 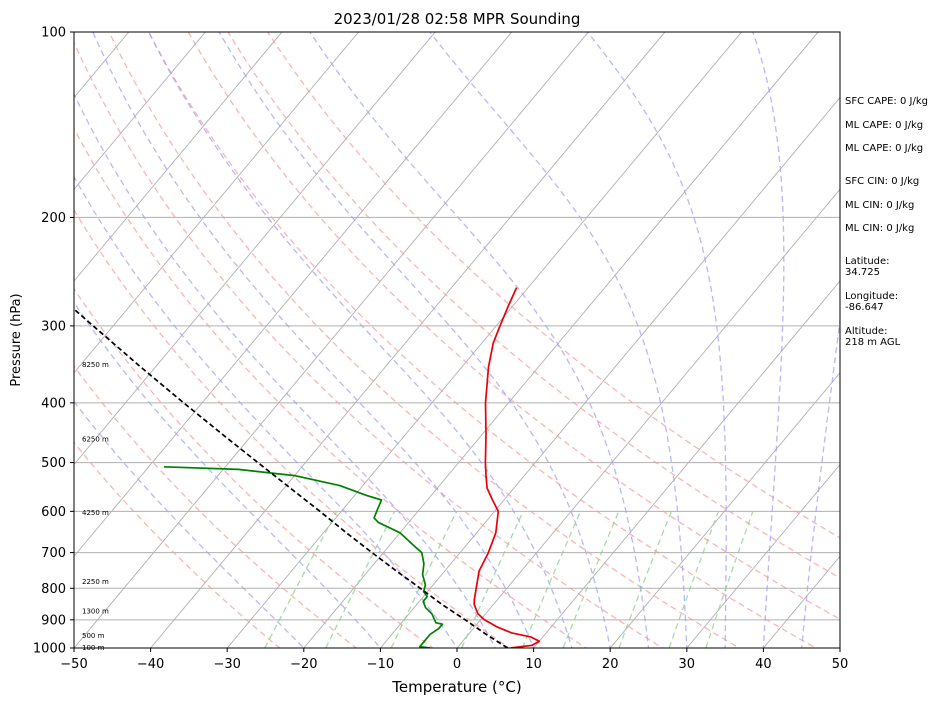 What do you see at coordinates (53, 589) in the screenshot?
I see `y-tick-label: 800` at bounding box center [53, 589].